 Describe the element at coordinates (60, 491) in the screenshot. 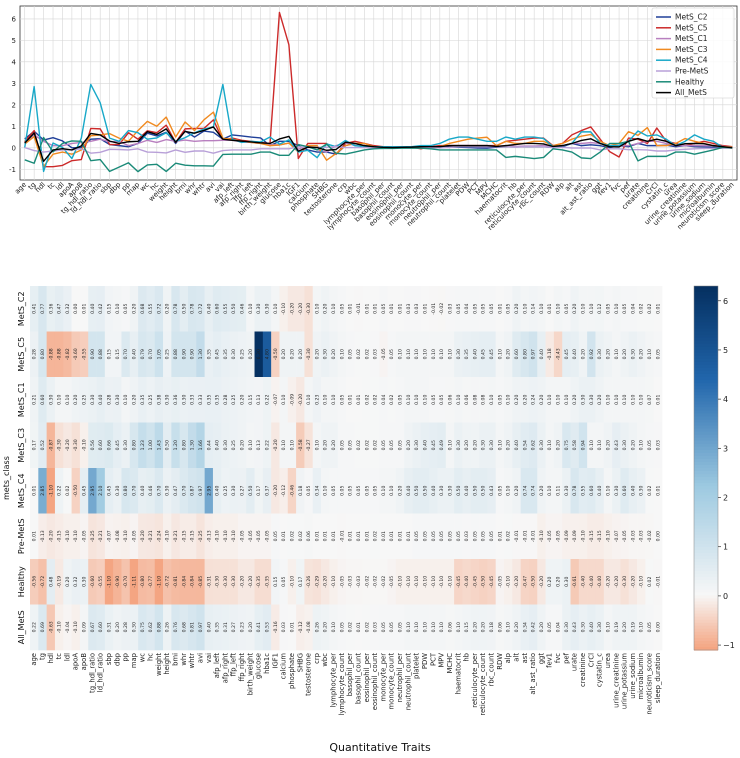

I see `heatmap-cell-label: 0.22` at that location.